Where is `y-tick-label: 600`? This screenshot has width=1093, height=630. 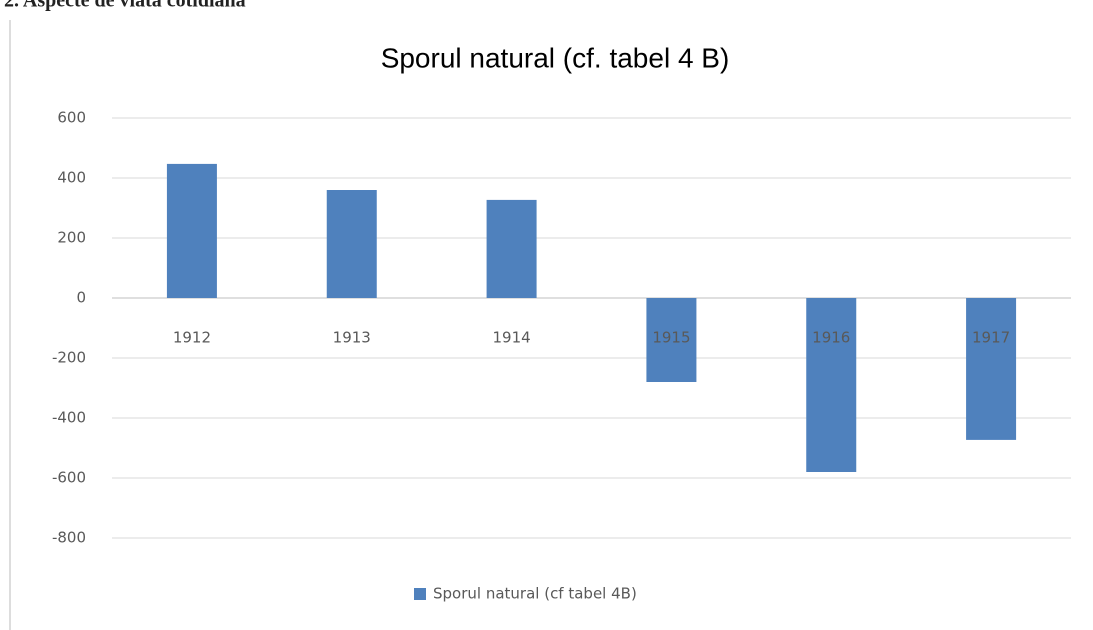 y-tick-label: 600 is located at coordinates (71, 118).